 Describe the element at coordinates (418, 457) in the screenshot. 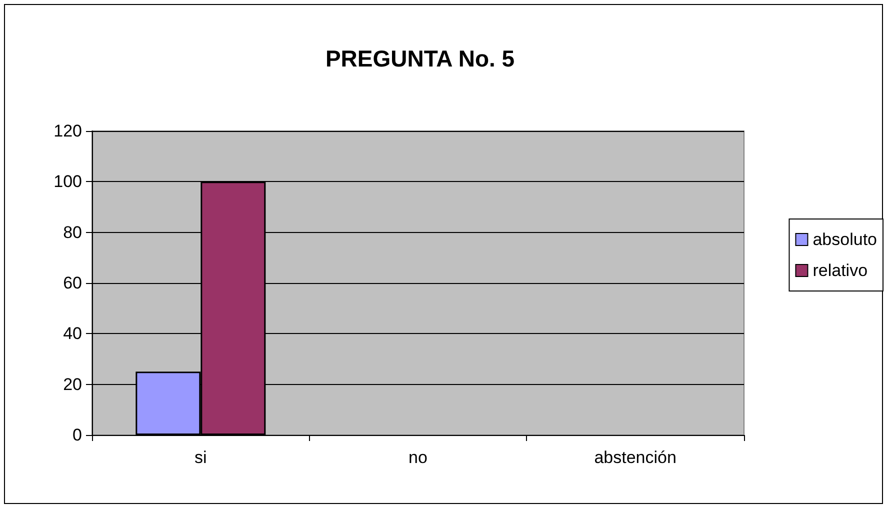

I see `x-tick-label: no` at that location.